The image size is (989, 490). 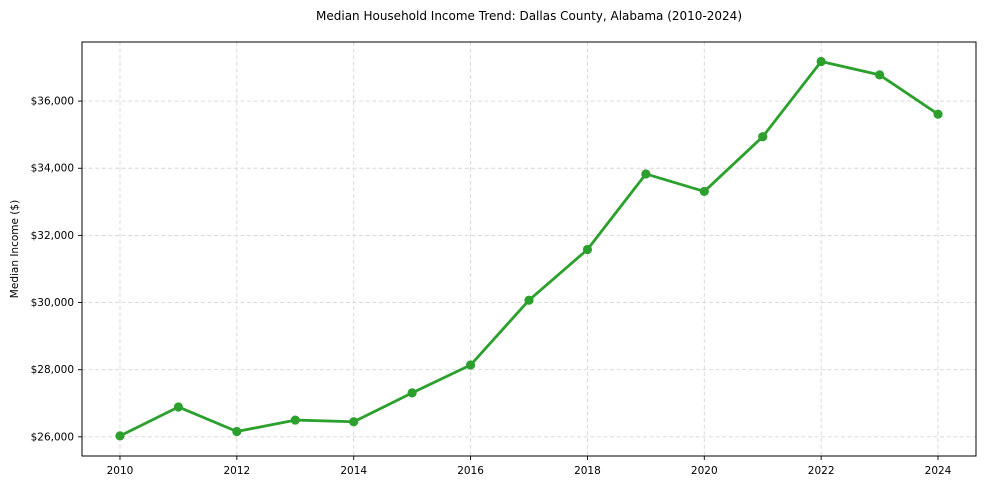 What do you see at coordinates (646, 174) in the screenshot?
I see `data-point-2019` at bounding box center [646, 174].